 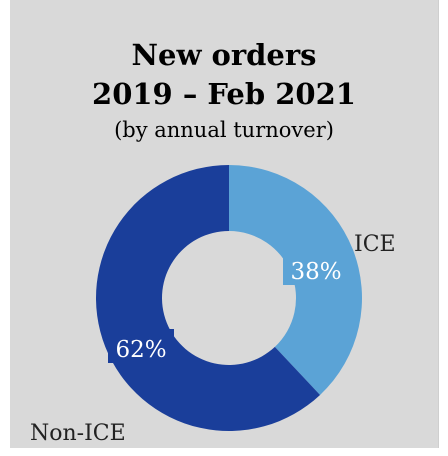 I want to click on value-label-ice: 38%, so click(x=316, y=268).